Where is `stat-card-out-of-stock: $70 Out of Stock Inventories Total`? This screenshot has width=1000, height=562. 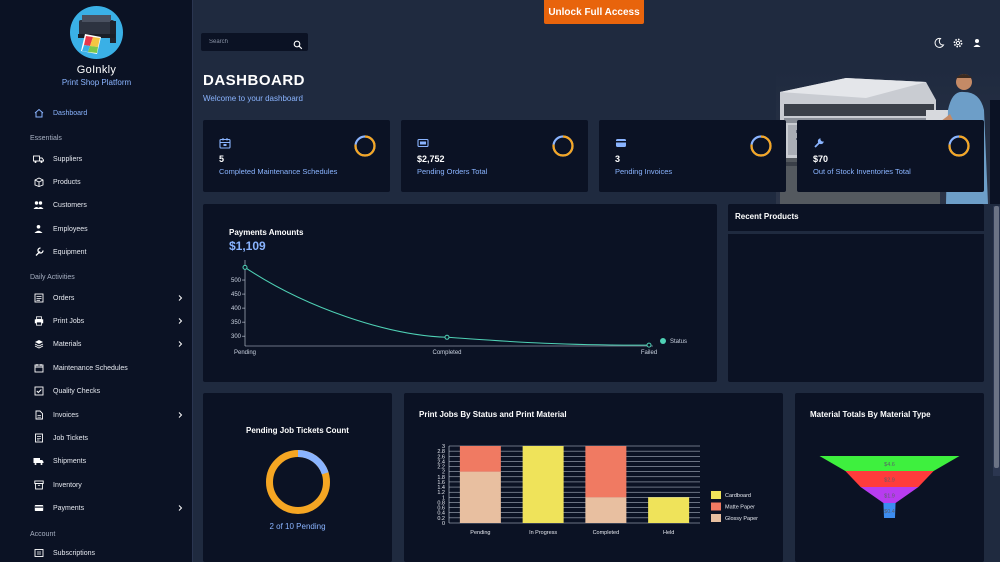 stat-card-out-of-stock: $70 Out of Stock Inventories Total is located at coordinates (890, 156).